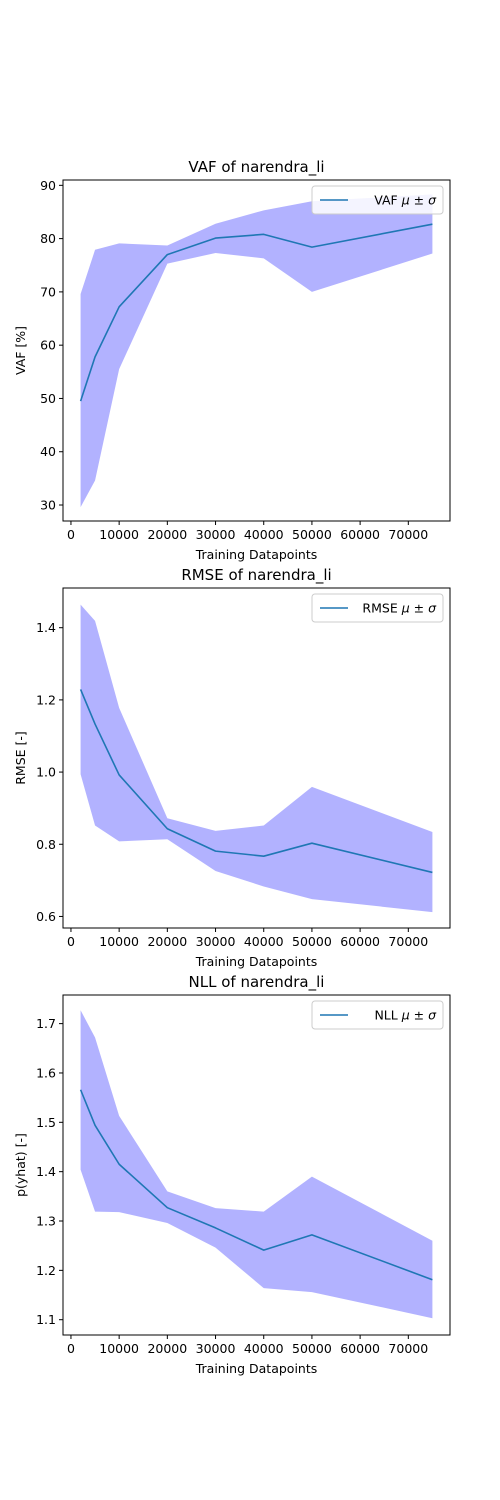  I want to click on y-axis-label: RMSE [-], so click(20, 758).